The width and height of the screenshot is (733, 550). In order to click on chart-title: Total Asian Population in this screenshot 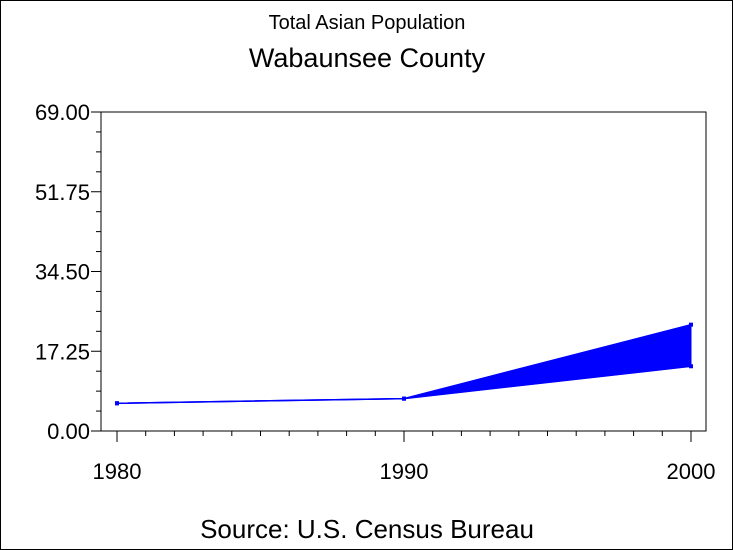, I will do `click(367, 23)`.